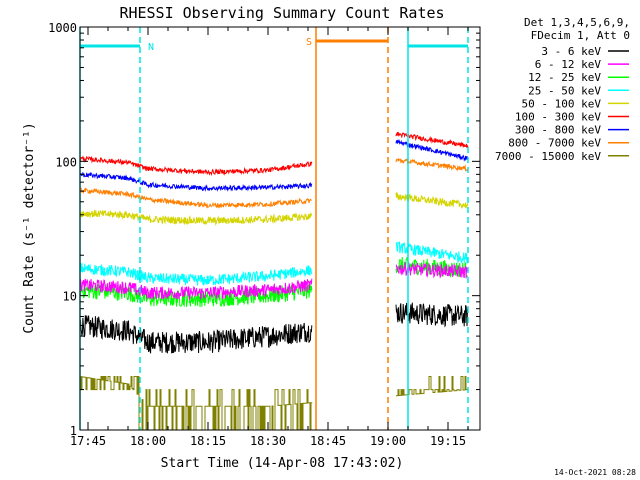 This screenshot has width=640, height=480. Describe the element at coordinates (564, 90) in the screenshot. I see `legend-entry-4: 25 - 50 keV` at that location.